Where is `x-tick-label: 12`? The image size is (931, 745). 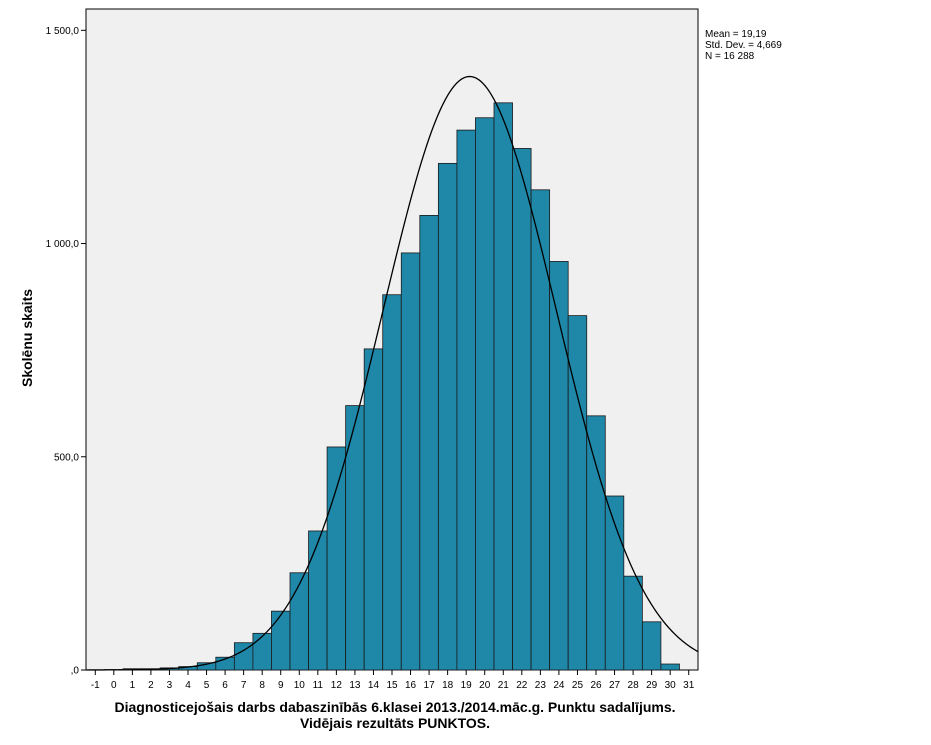 x-tick-label: 12 is located at coordinates (337, 685).